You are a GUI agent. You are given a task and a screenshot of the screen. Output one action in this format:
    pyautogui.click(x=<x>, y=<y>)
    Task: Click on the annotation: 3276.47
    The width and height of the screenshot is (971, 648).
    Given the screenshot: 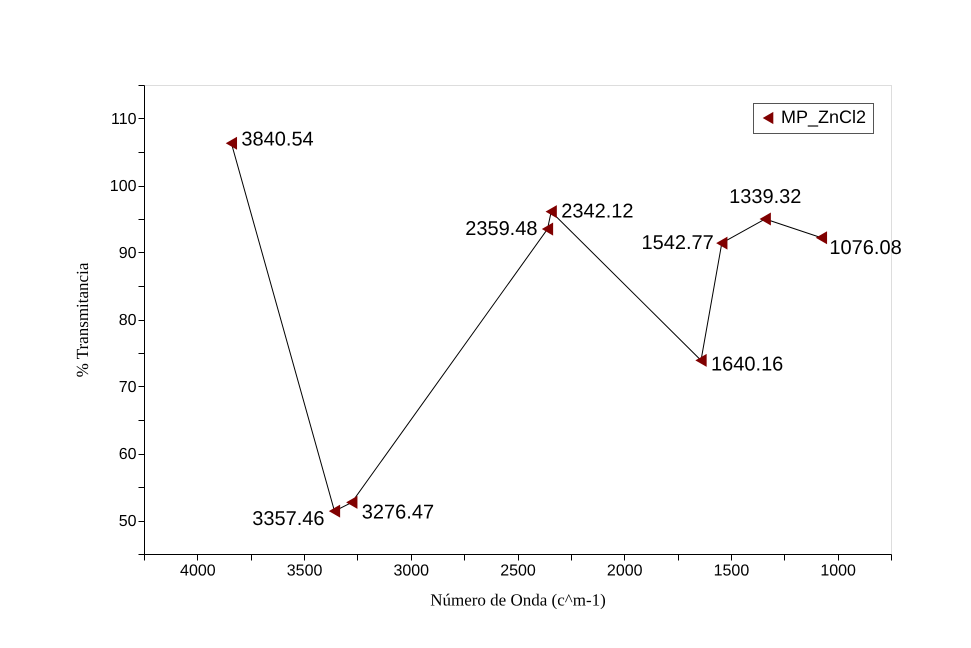 What is the action you would take?
    pyautogui.click(x=398, y=512)
    